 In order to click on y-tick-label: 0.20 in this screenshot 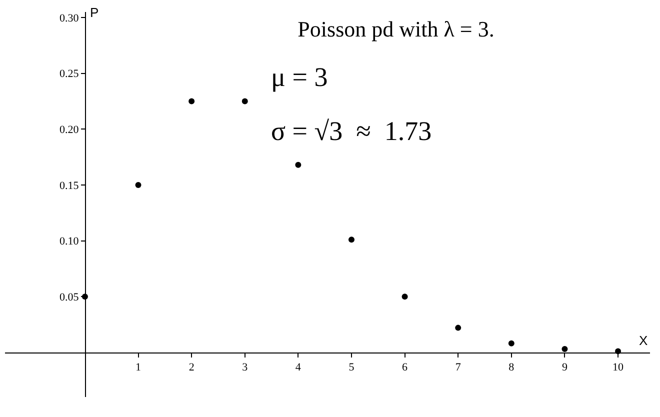, I will do `click(70, 130)`.